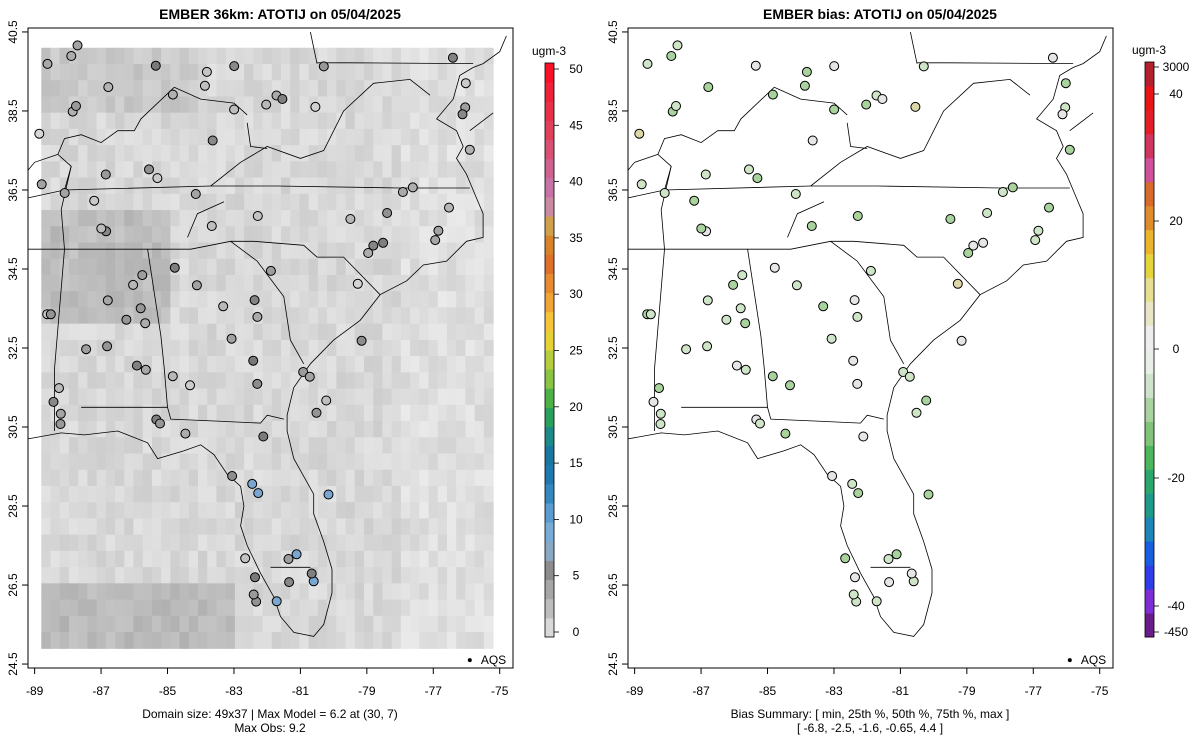 Image resolution: width=1200 pixels, height=750 pixels. What do you see at coordinates (613, 427) in the screenshot?
I see `y-tick-label: 30.5` at bounding box center [613, 427].